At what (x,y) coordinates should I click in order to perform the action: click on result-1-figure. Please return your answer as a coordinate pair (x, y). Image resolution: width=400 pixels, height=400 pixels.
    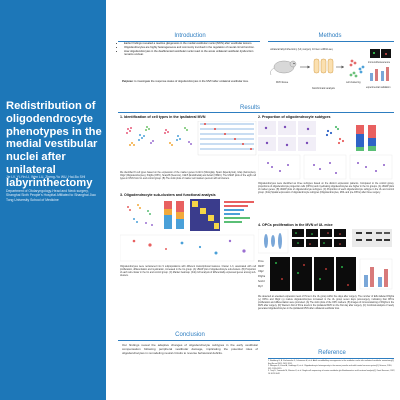
    Looking at the image, I should click on (188, 138).